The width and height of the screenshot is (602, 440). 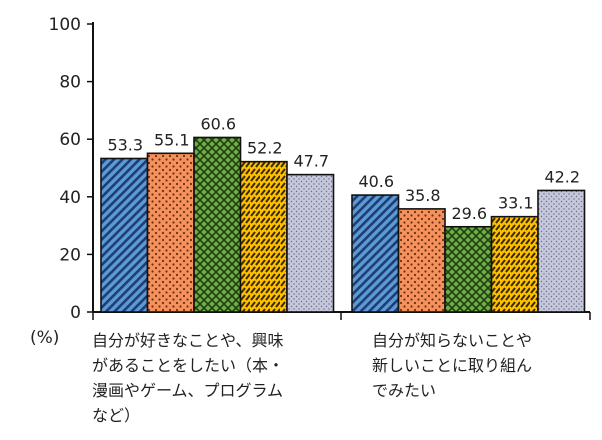 What do you see at coordinates (45, 338) in the screenshot?
I see `y-axis-unit-label: (%)` at bounding box center [45, 338].